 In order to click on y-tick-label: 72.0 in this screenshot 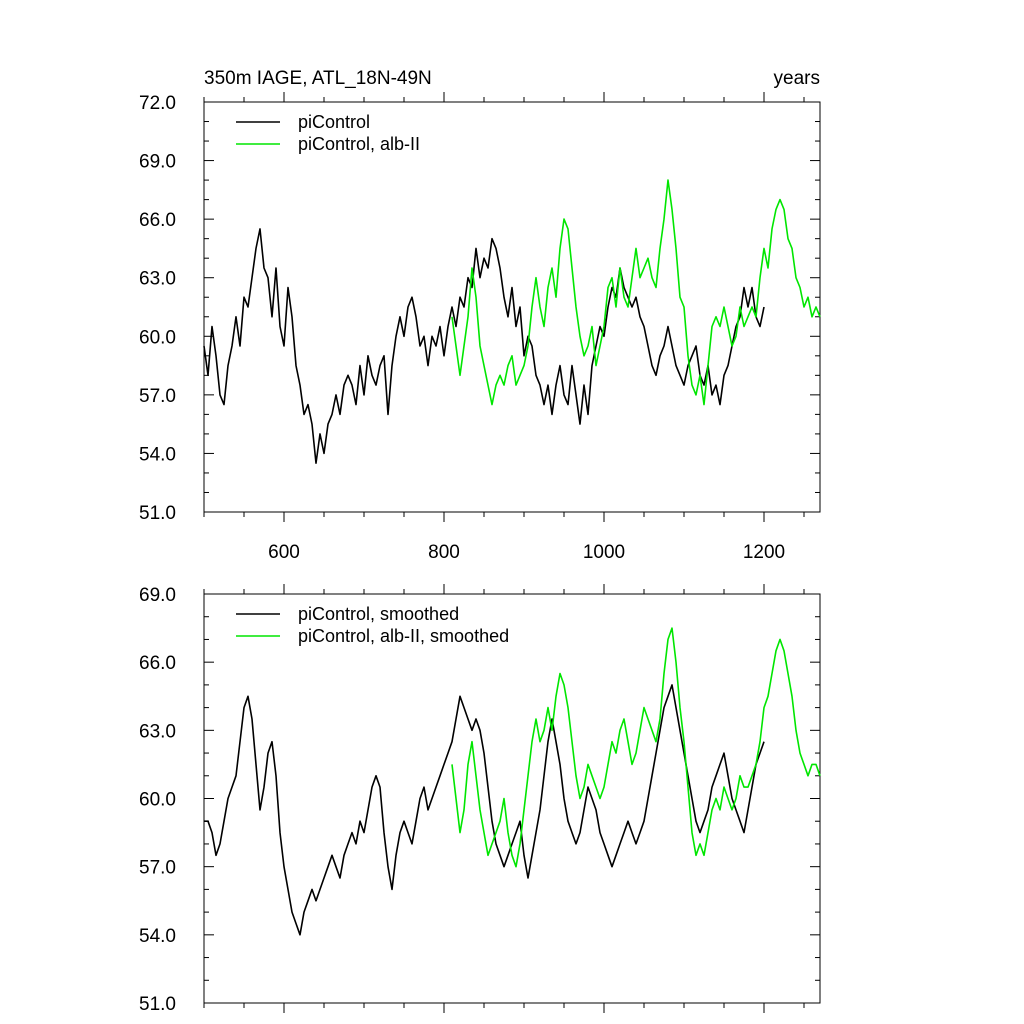, I will do `click(157, 103)`.